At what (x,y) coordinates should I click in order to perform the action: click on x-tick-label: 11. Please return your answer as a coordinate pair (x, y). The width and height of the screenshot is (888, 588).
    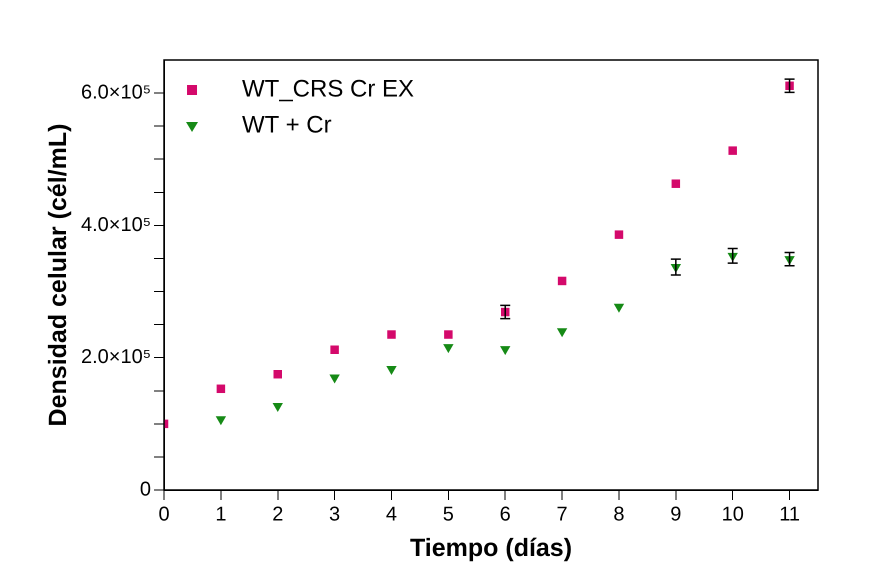
    Looking at the image, I should click on (789, 515).